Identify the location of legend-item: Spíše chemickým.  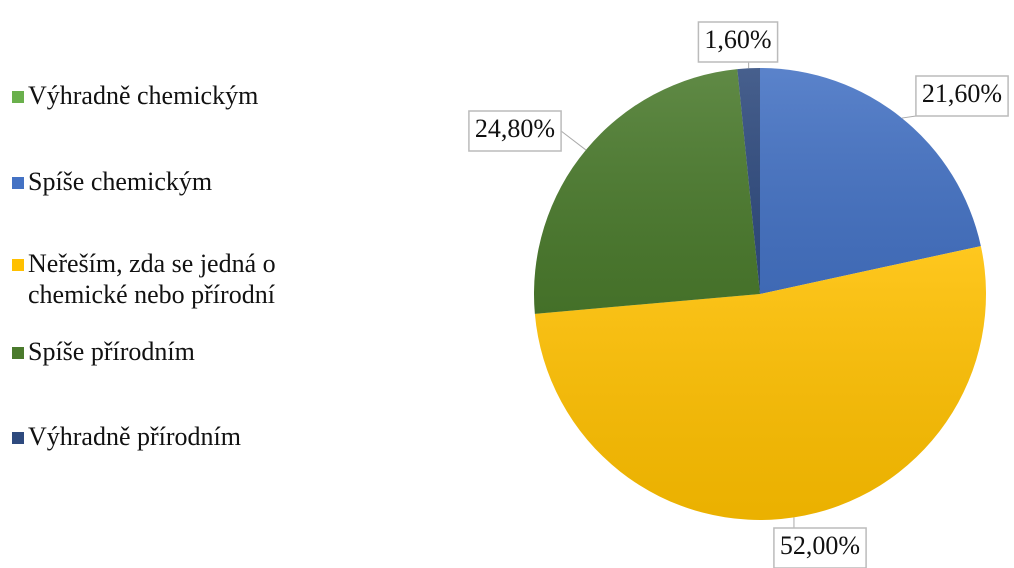
(184, 181).